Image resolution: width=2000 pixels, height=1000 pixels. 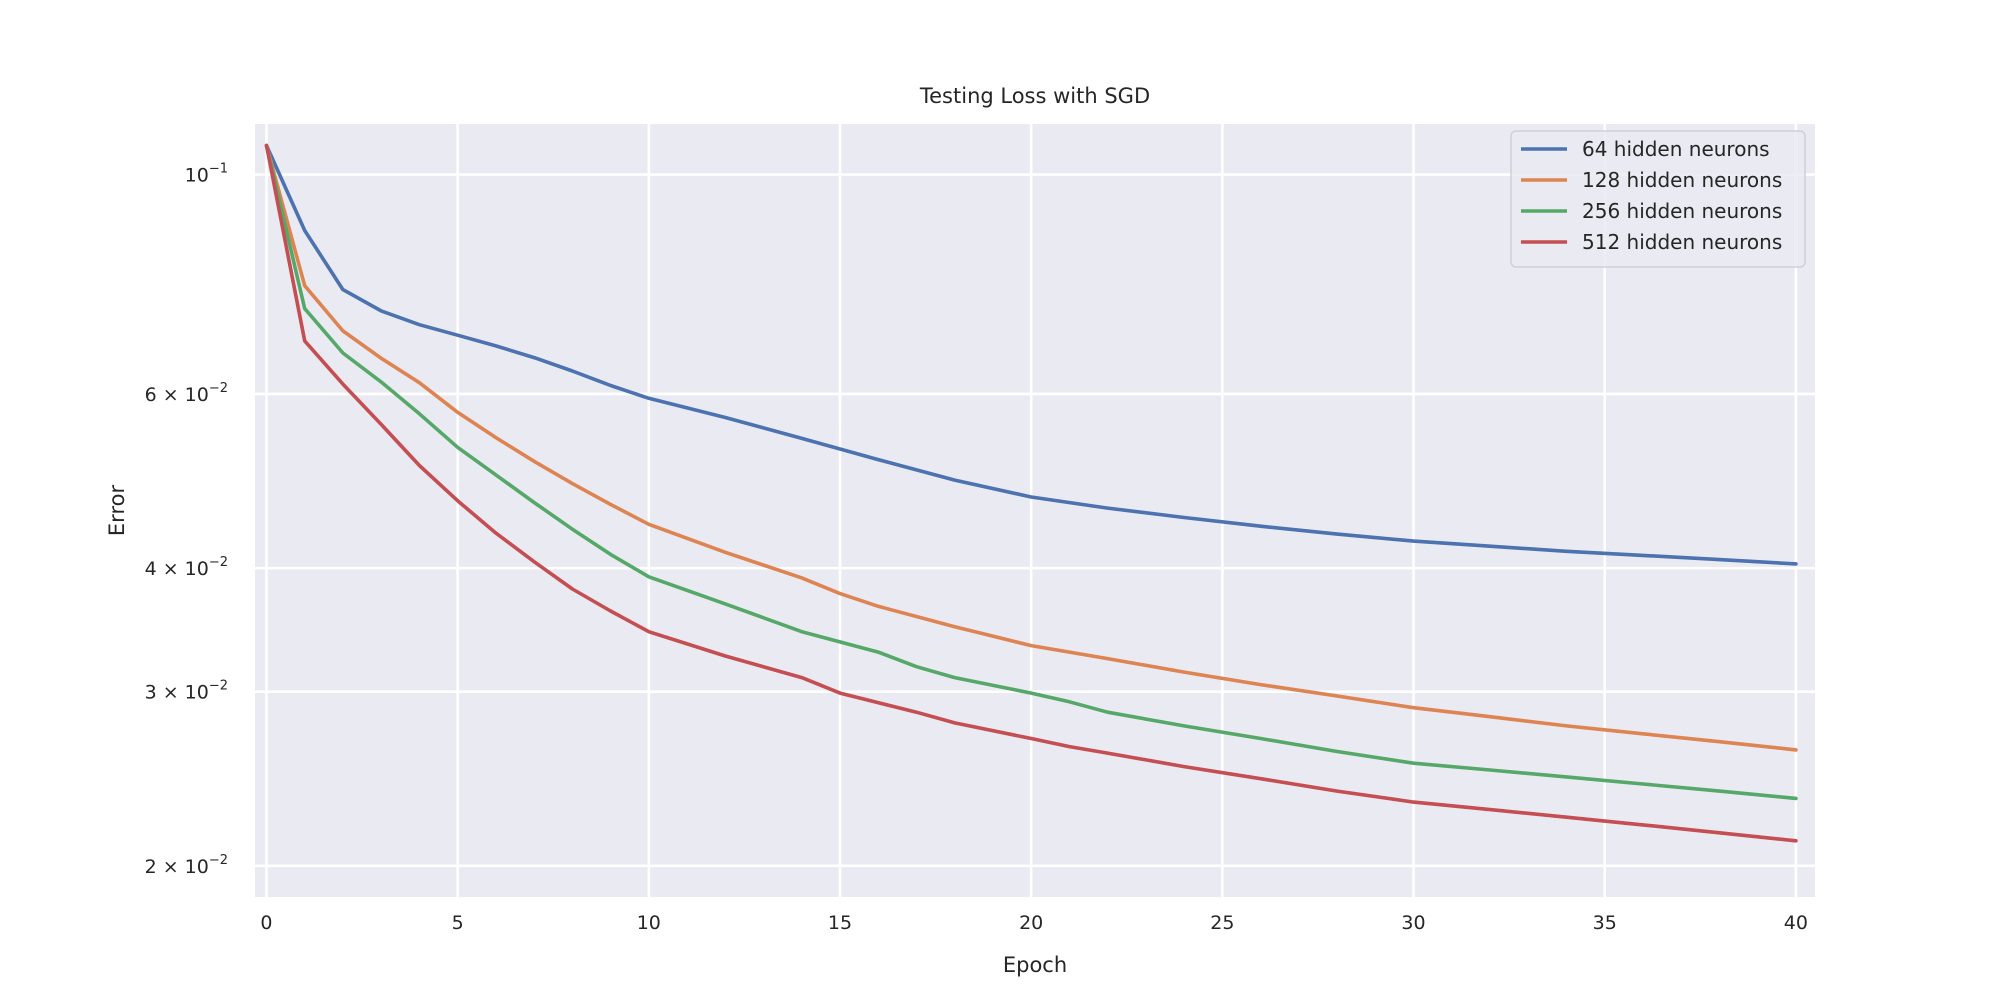 I want to click on x-tick-label: 15, so click(x=840, y=923).